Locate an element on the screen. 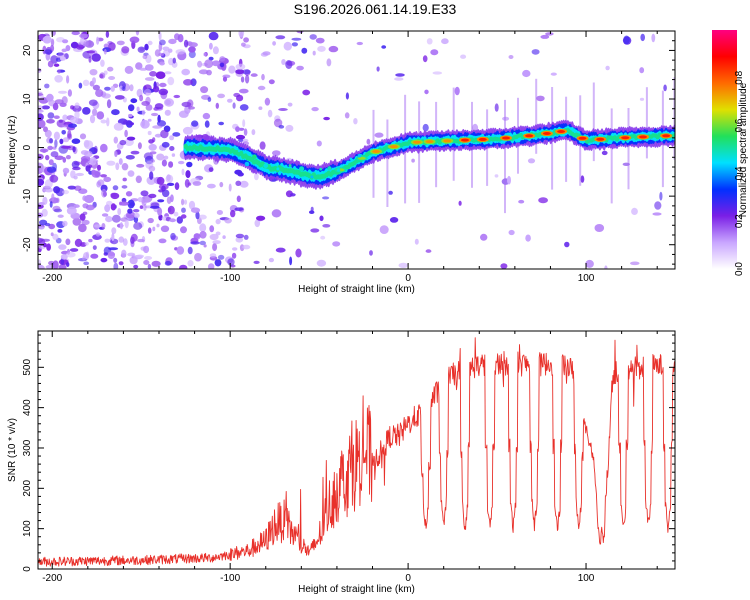 The height and width of the screenshot is (600, 750). y-tick-label-top: 20 is located at coordinates (27, 50).